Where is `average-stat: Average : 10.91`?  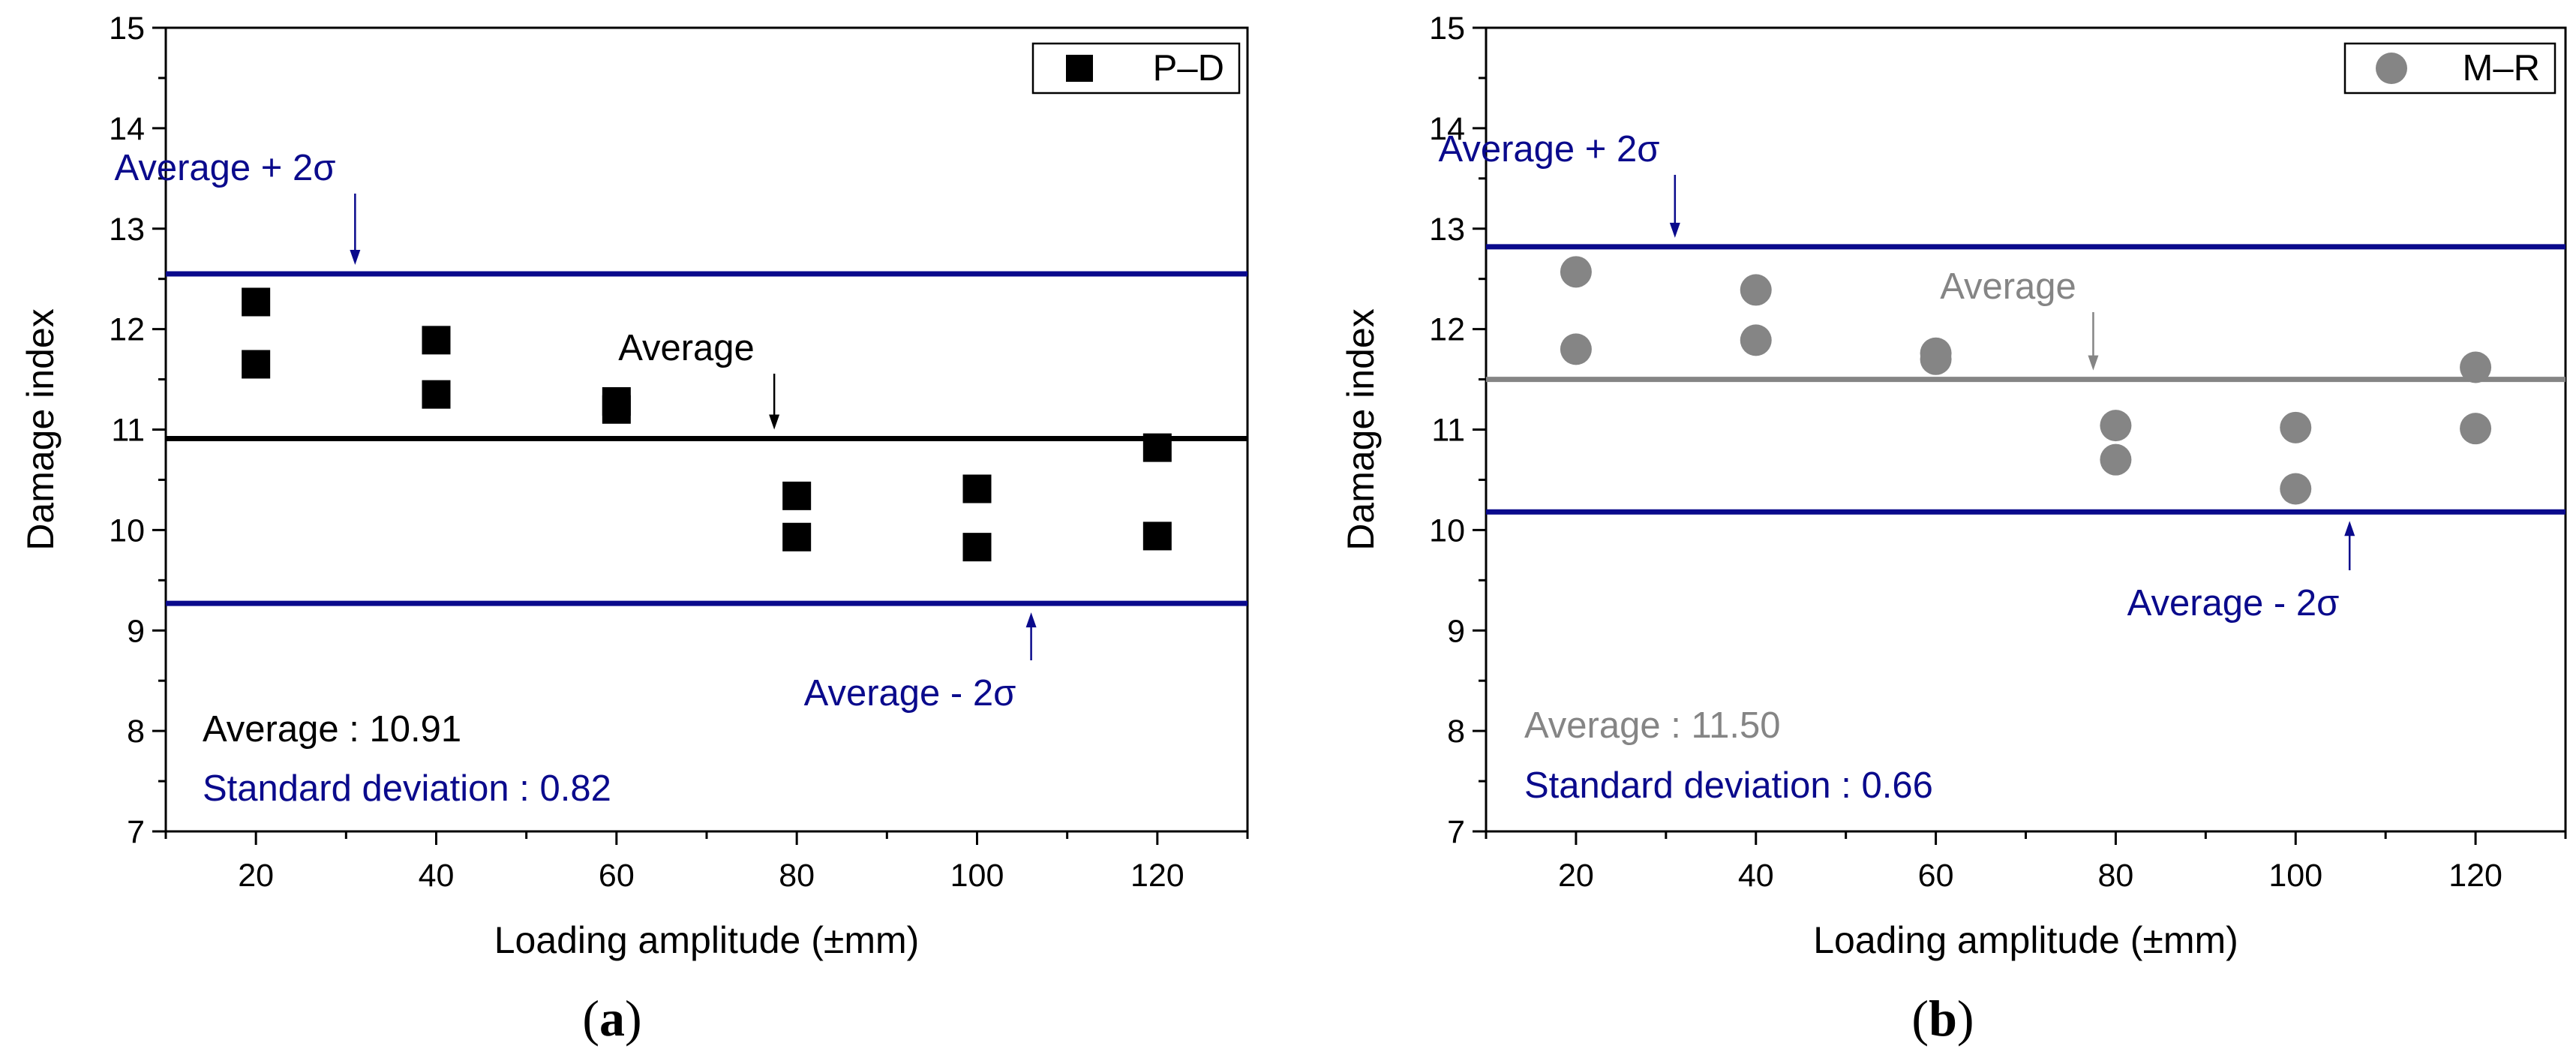 average-stat: Average : 10.91 is located at coordinates (332, 730).